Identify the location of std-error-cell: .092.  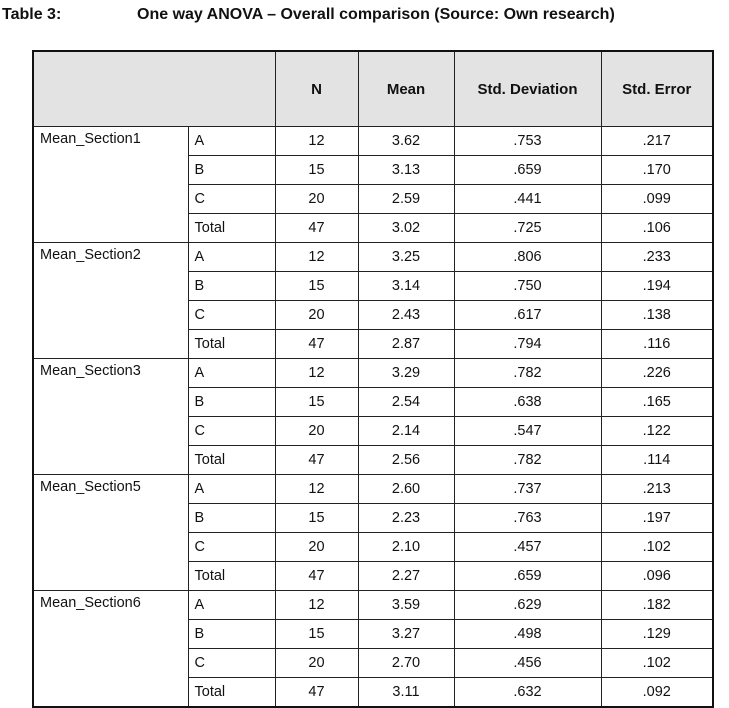
(657, 692).